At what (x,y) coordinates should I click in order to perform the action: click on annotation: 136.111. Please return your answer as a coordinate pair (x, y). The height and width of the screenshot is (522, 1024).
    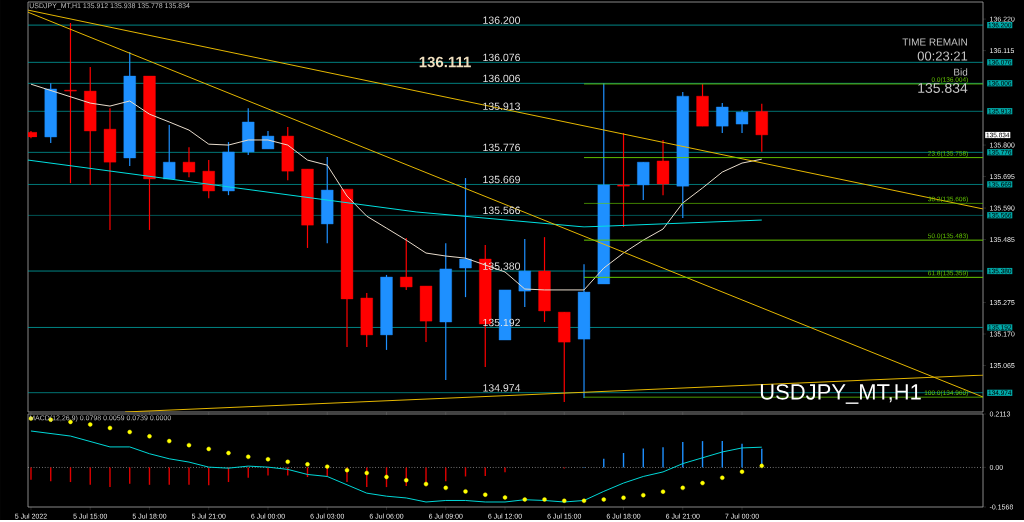
    Looking at the image, I should click on (445, 62).